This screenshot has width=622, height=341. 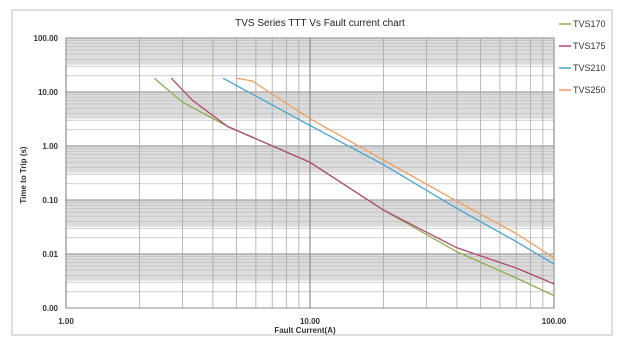 What do you see at coordinates (589, 46) in the screenshot?
I see `legend-label: TVS175` at bounding box center [589, 46].